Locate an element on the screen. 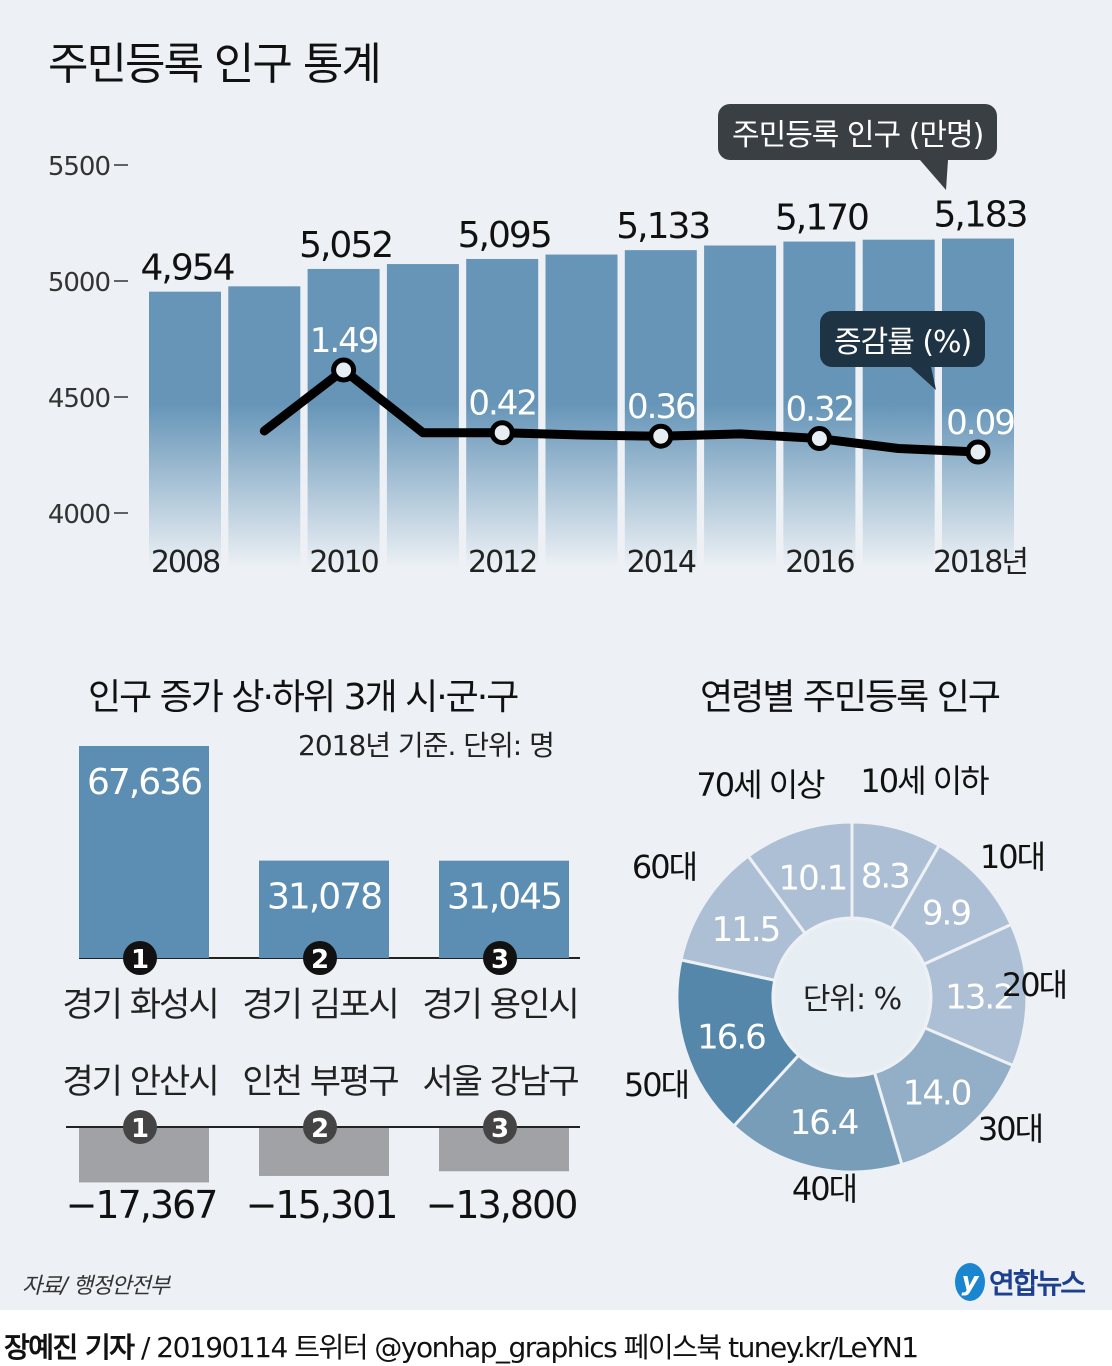 The height and width of the screenshot is (1366, 1112). increase-value-label: 31,045 is located at coordinates (504, 897).